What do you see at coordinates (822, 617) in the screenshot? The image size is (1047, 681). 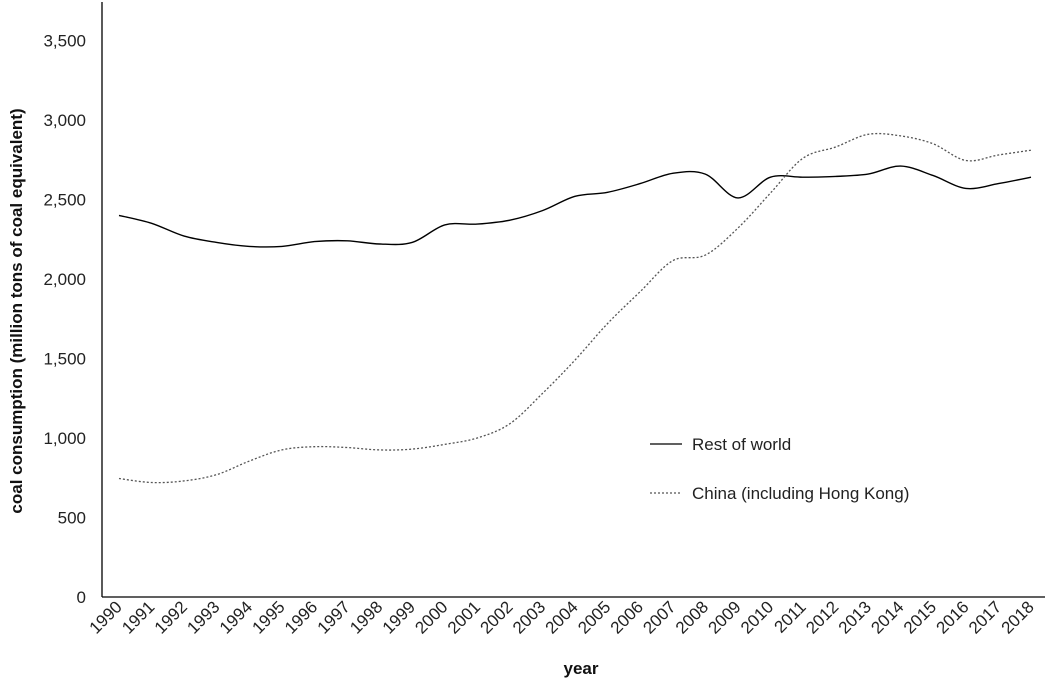 I see `x-tick-label: 2012` at bounding box center [822, 617].